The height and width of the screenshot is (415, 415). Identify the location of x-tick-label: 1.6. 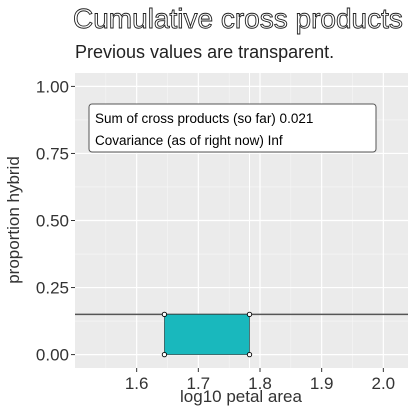
(137, 383).